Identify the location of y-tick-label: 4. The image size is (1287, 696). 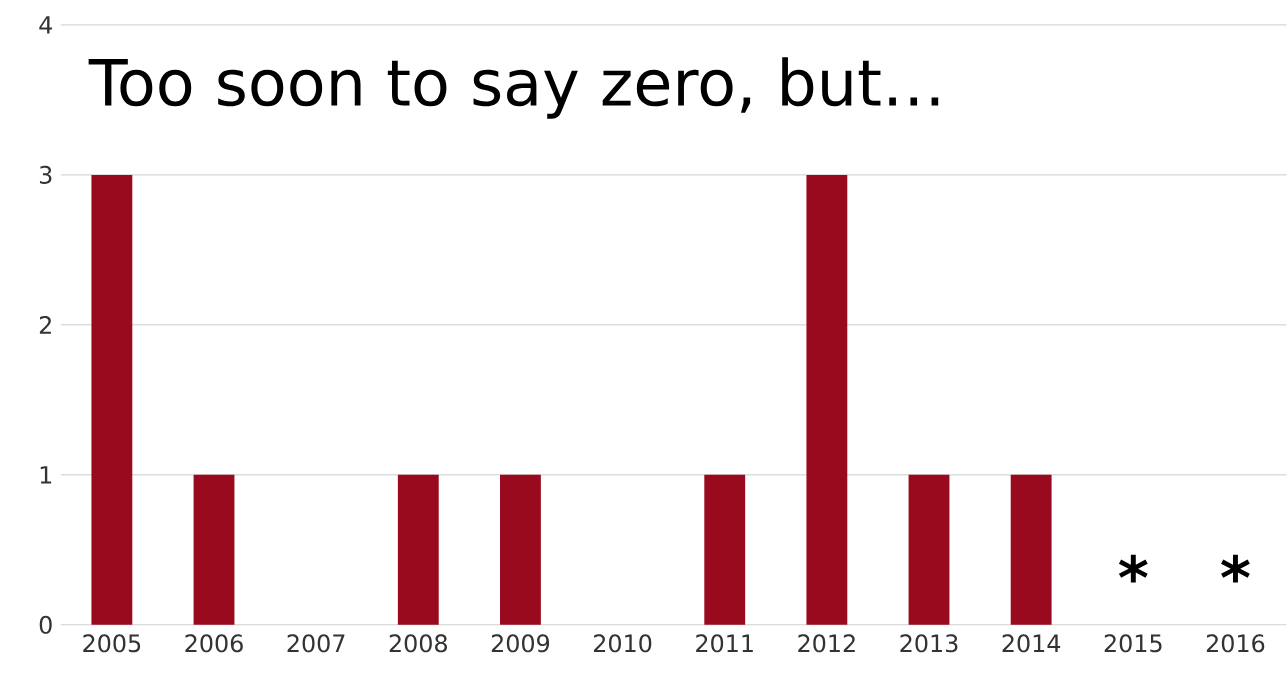
(45, 25).